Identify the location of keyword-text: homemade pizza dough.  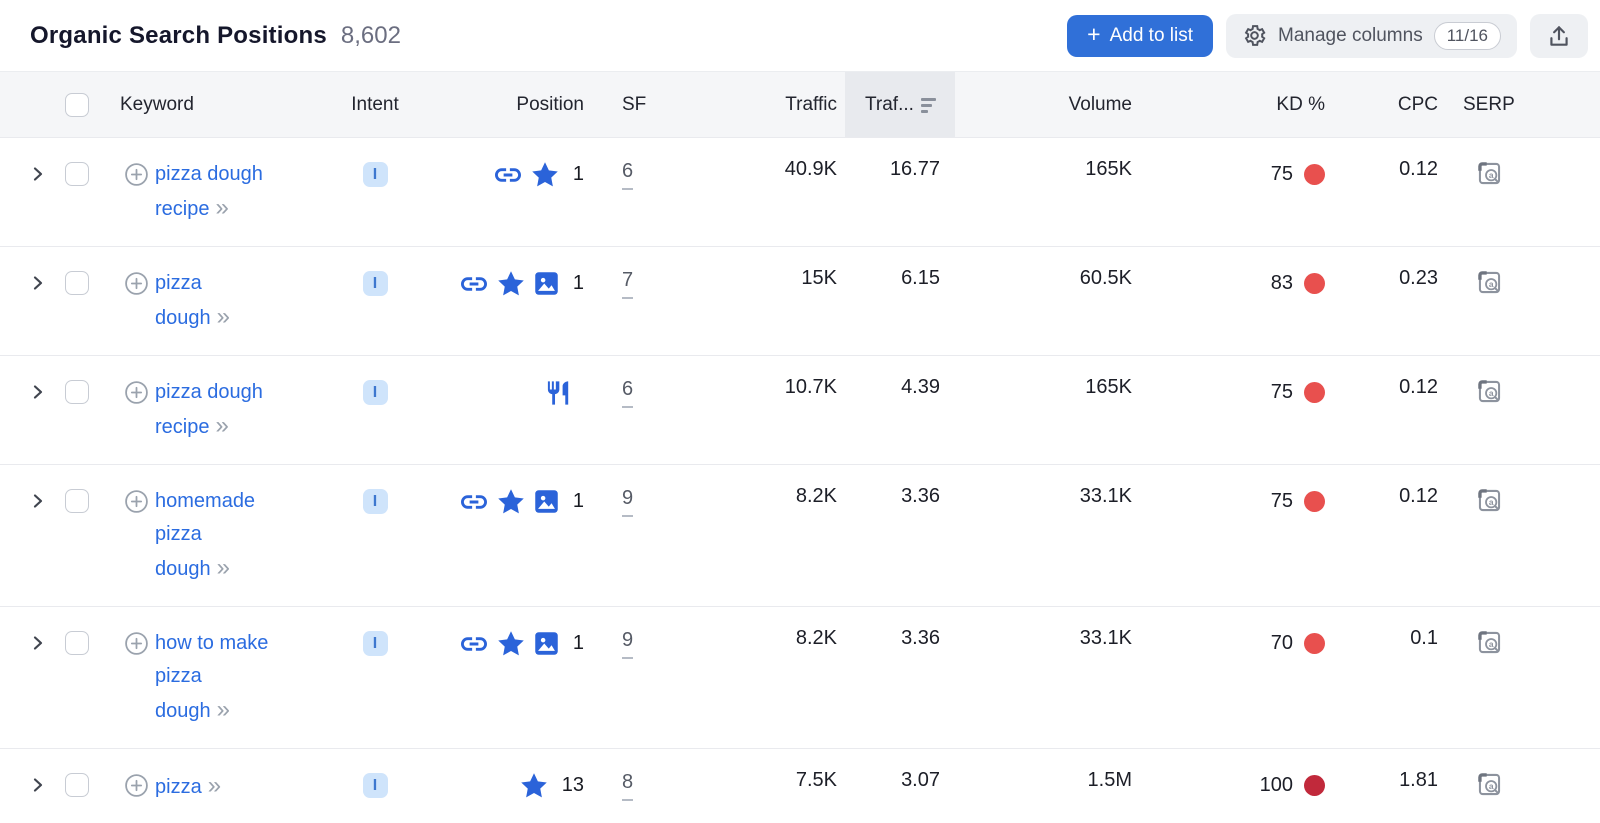
(205, 535).